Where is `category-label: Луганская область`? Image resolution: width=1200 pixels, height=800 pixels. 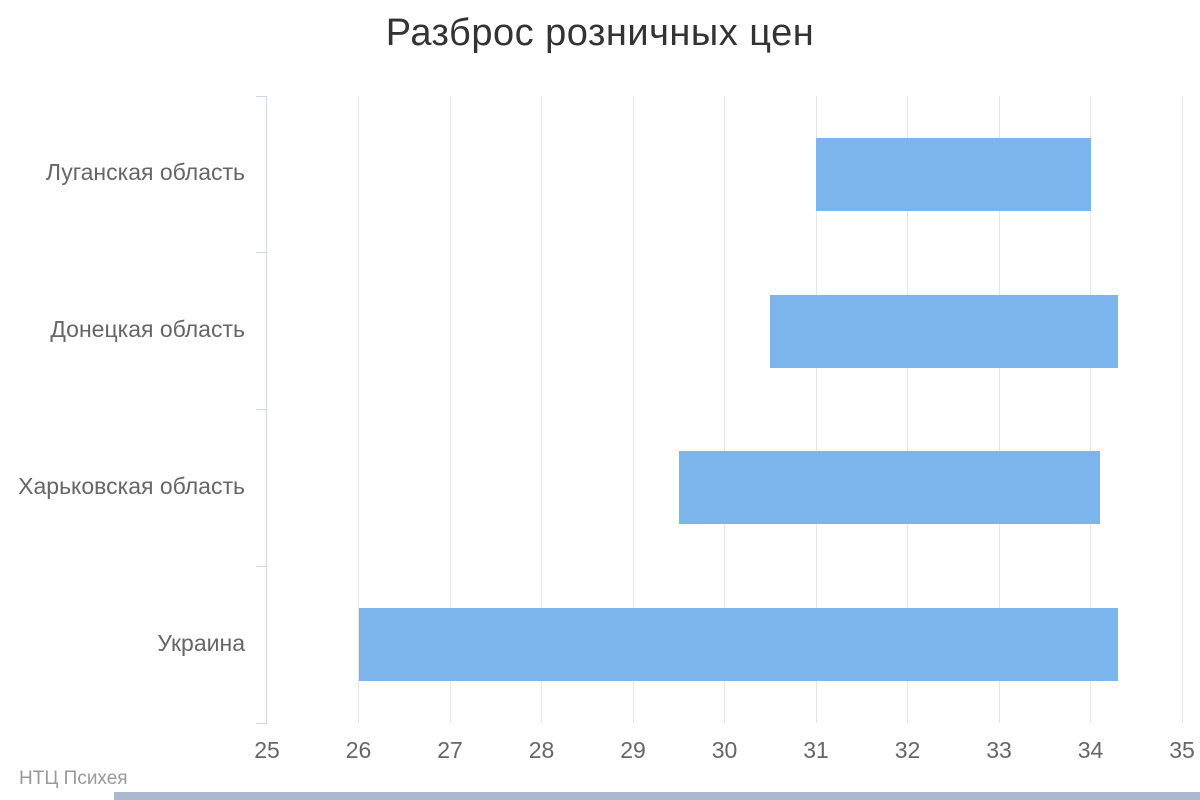 category-label: Луганская область is located at coordinates (145, 172).